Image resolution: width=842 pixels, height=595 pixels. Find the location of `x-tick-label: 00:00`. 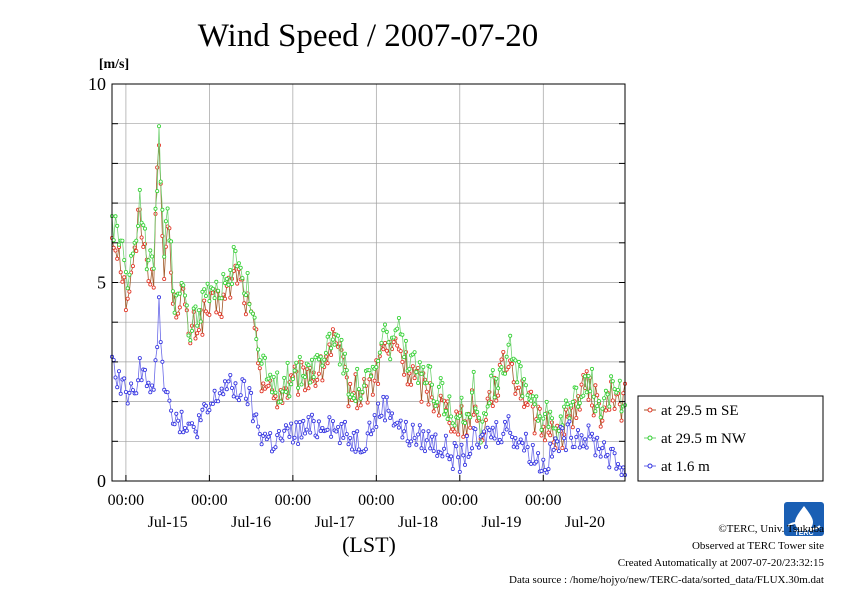

x-tick-label: 00:00 is located at coordinates (126, 500).